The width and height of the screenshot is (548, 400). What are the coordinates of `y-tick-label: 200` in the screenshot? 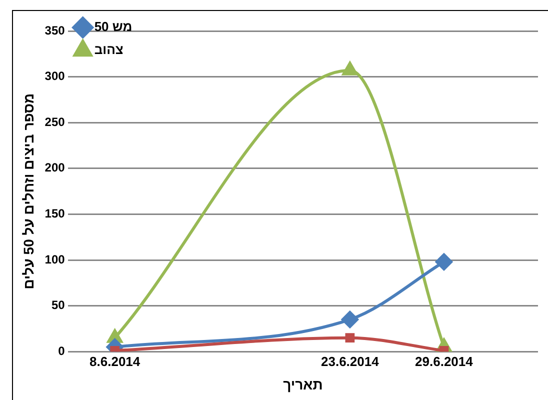 It's located at (55, 167).